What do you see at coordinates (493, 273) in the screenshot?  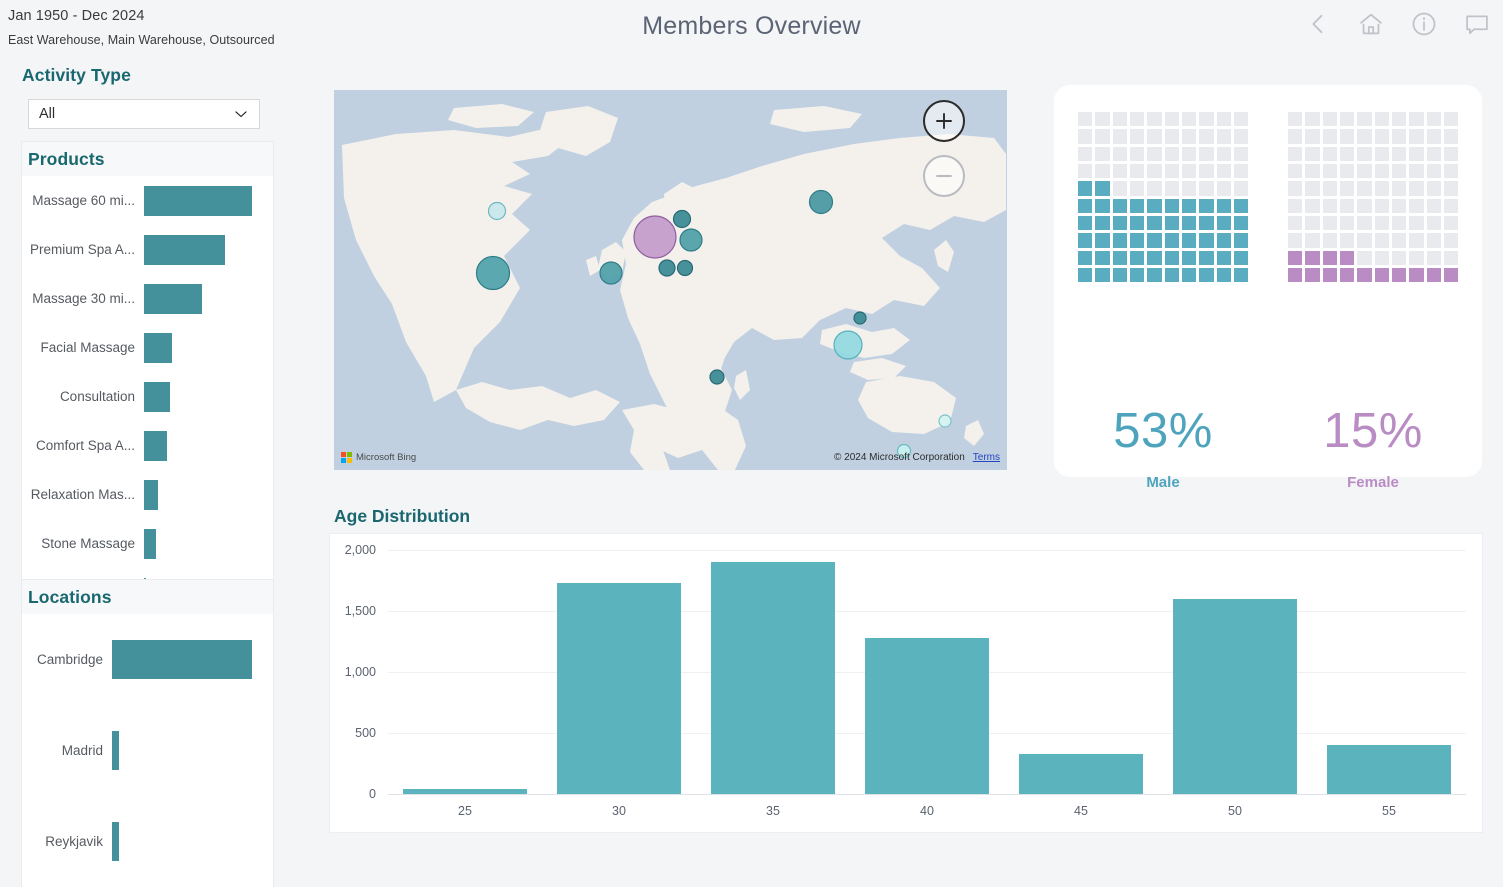 I see `map-bubble-north-america-west` at bounding box center [493, 273].